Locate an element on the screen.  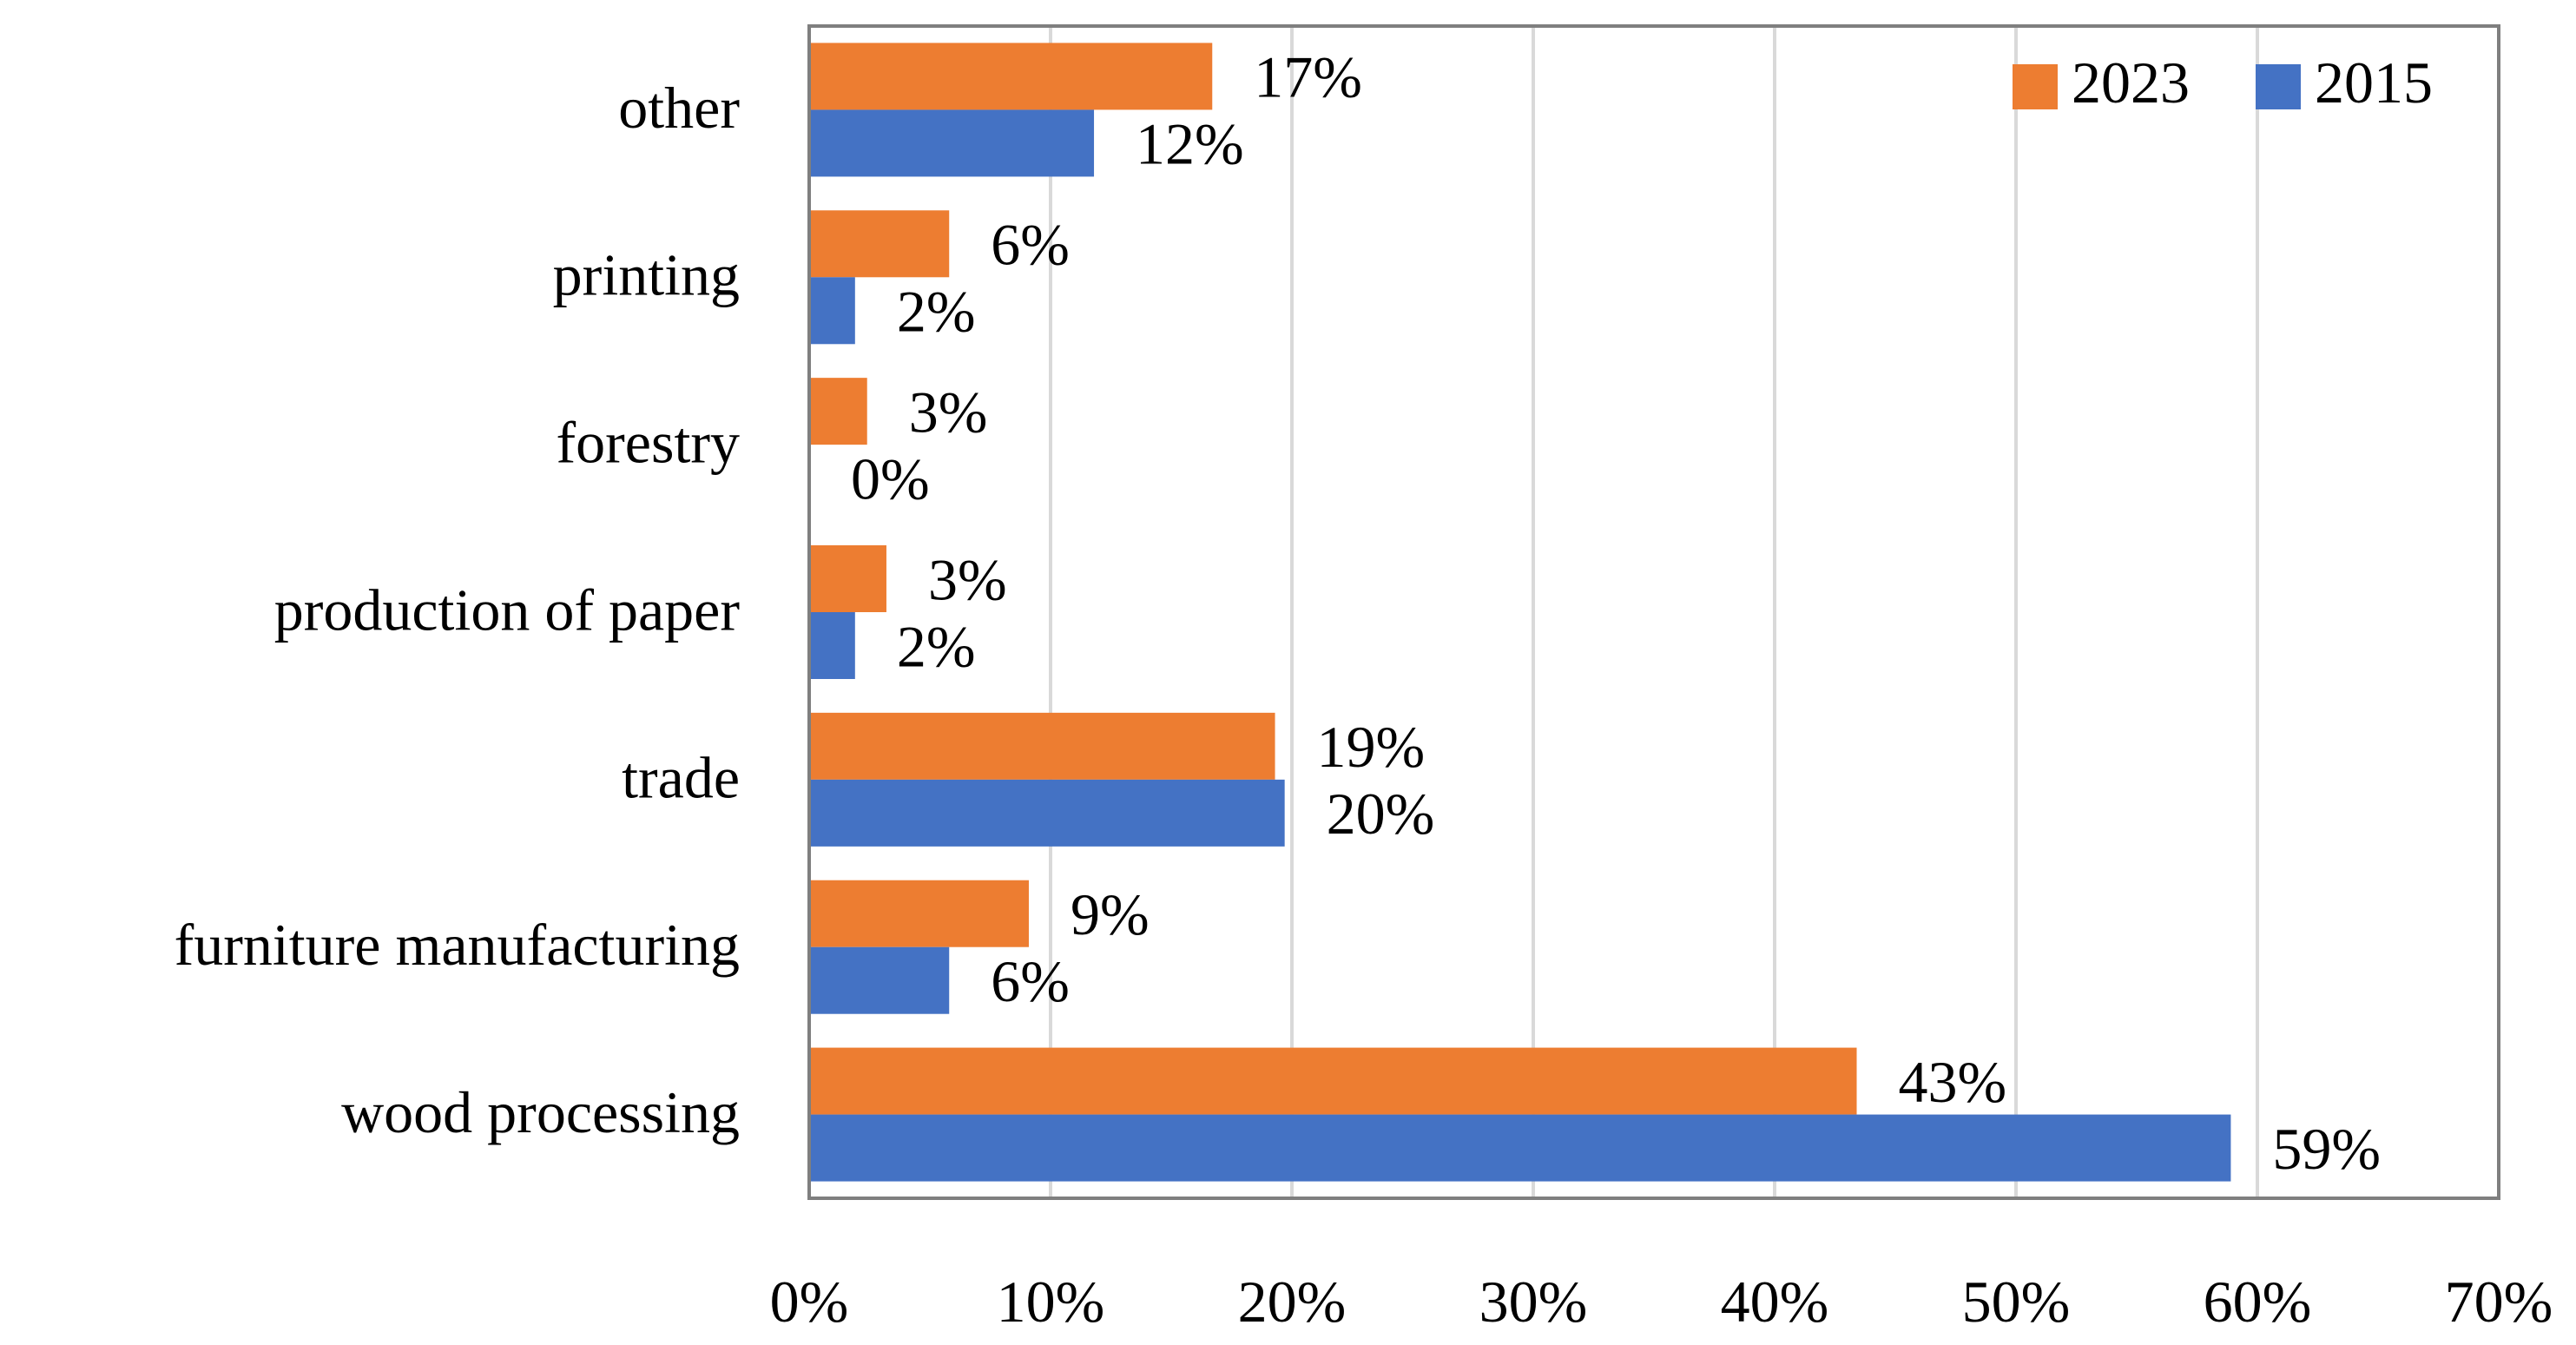
category-label: trade is located at coordinates (681, 777).